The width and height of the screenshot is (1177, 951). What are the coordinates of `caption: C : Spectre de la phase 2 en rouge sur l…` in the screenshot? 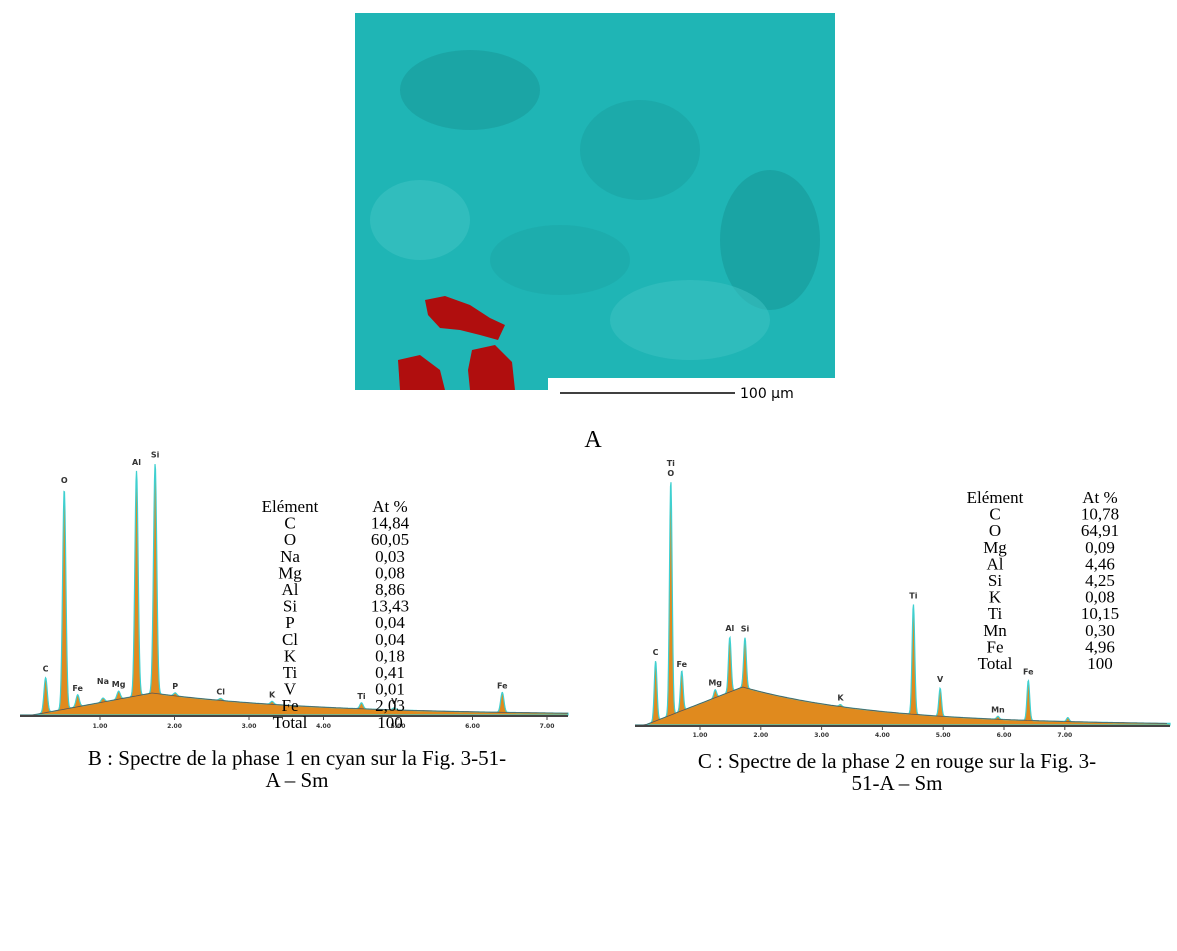 It's located at (897, 761).